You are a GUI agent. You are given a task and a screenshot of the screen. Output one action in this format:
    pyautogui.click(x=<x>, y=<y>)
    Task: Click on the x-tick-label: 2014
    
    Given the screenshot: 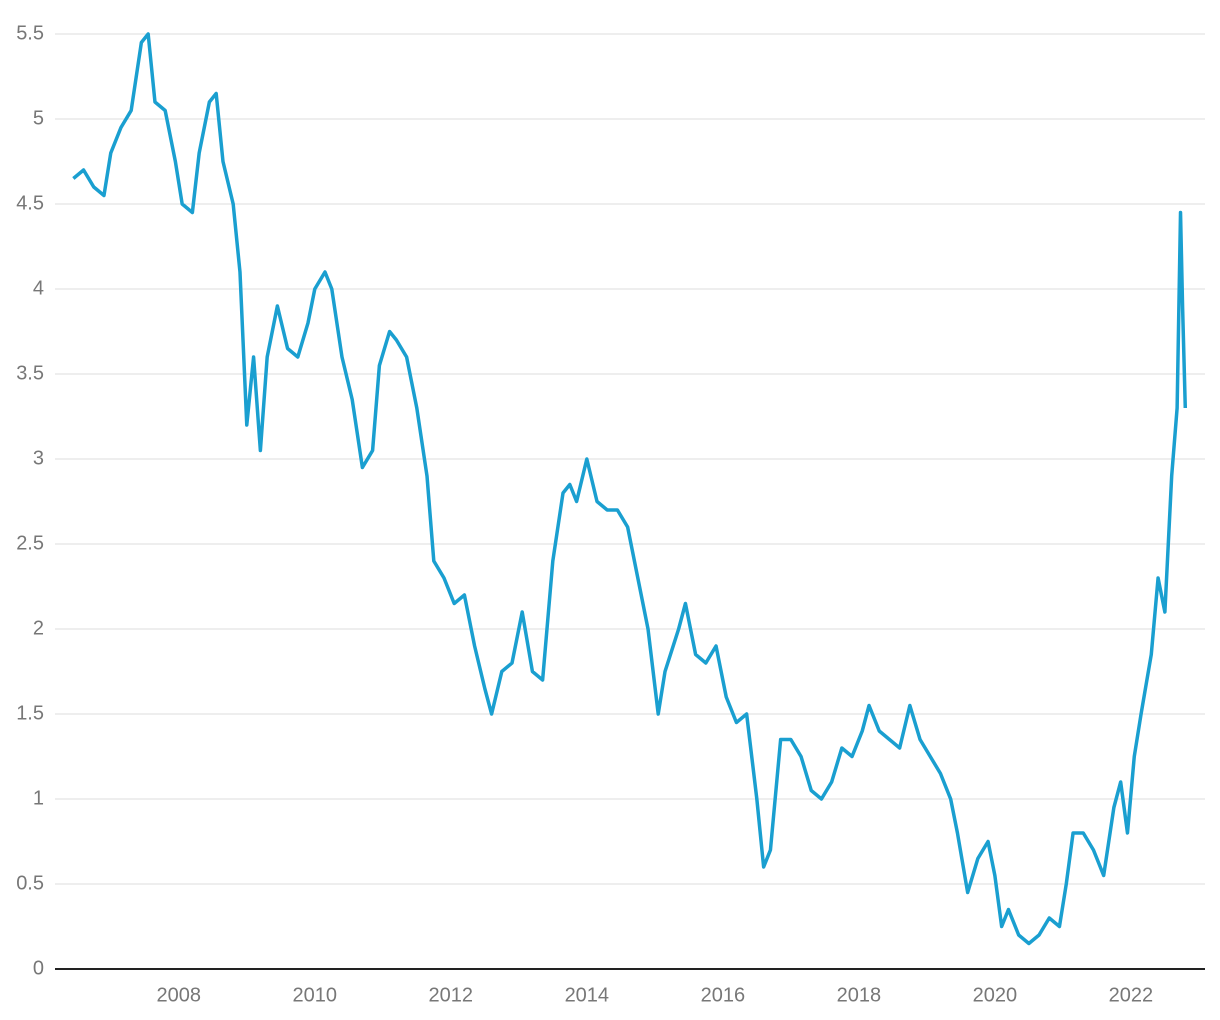 What is the action you would take?
    pyautogui.click(x=587, y=995)
    